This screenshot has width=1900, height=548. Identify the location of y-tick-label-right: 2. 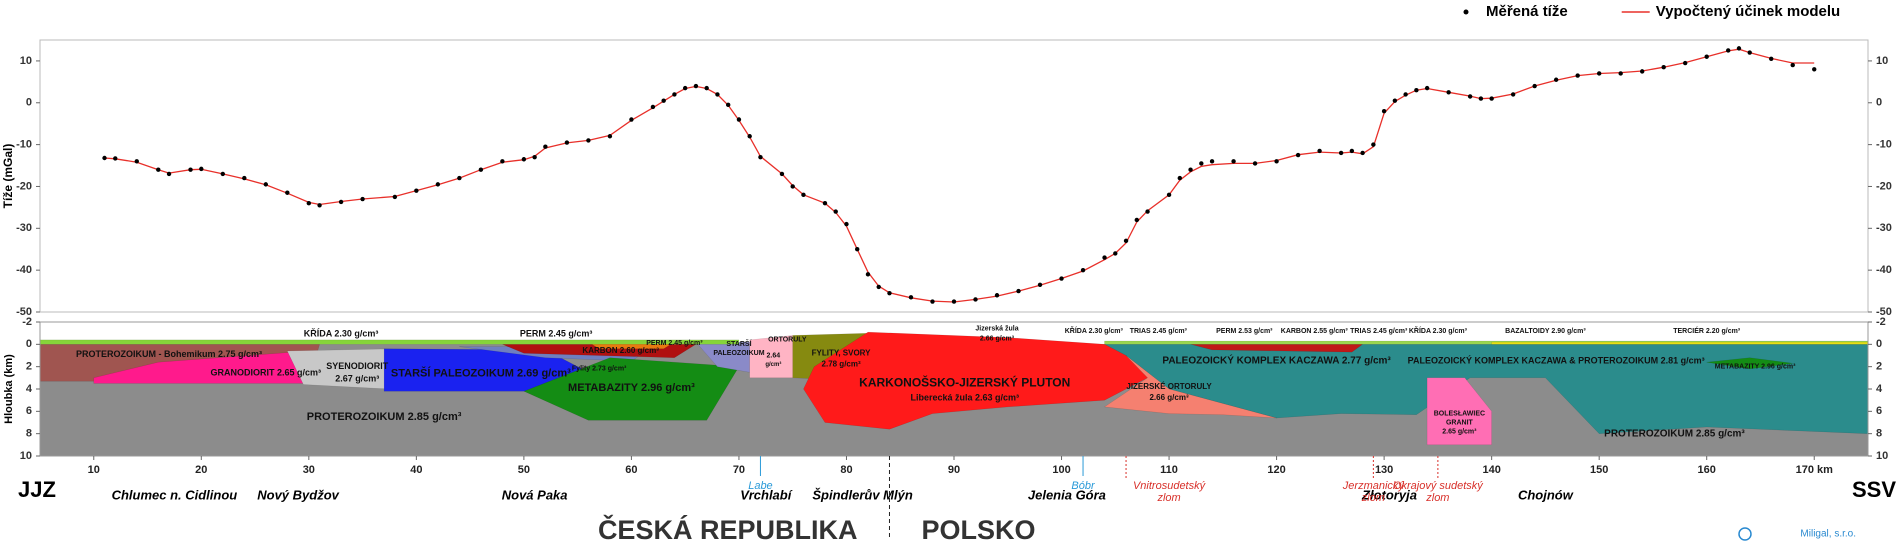
(1879, 367).